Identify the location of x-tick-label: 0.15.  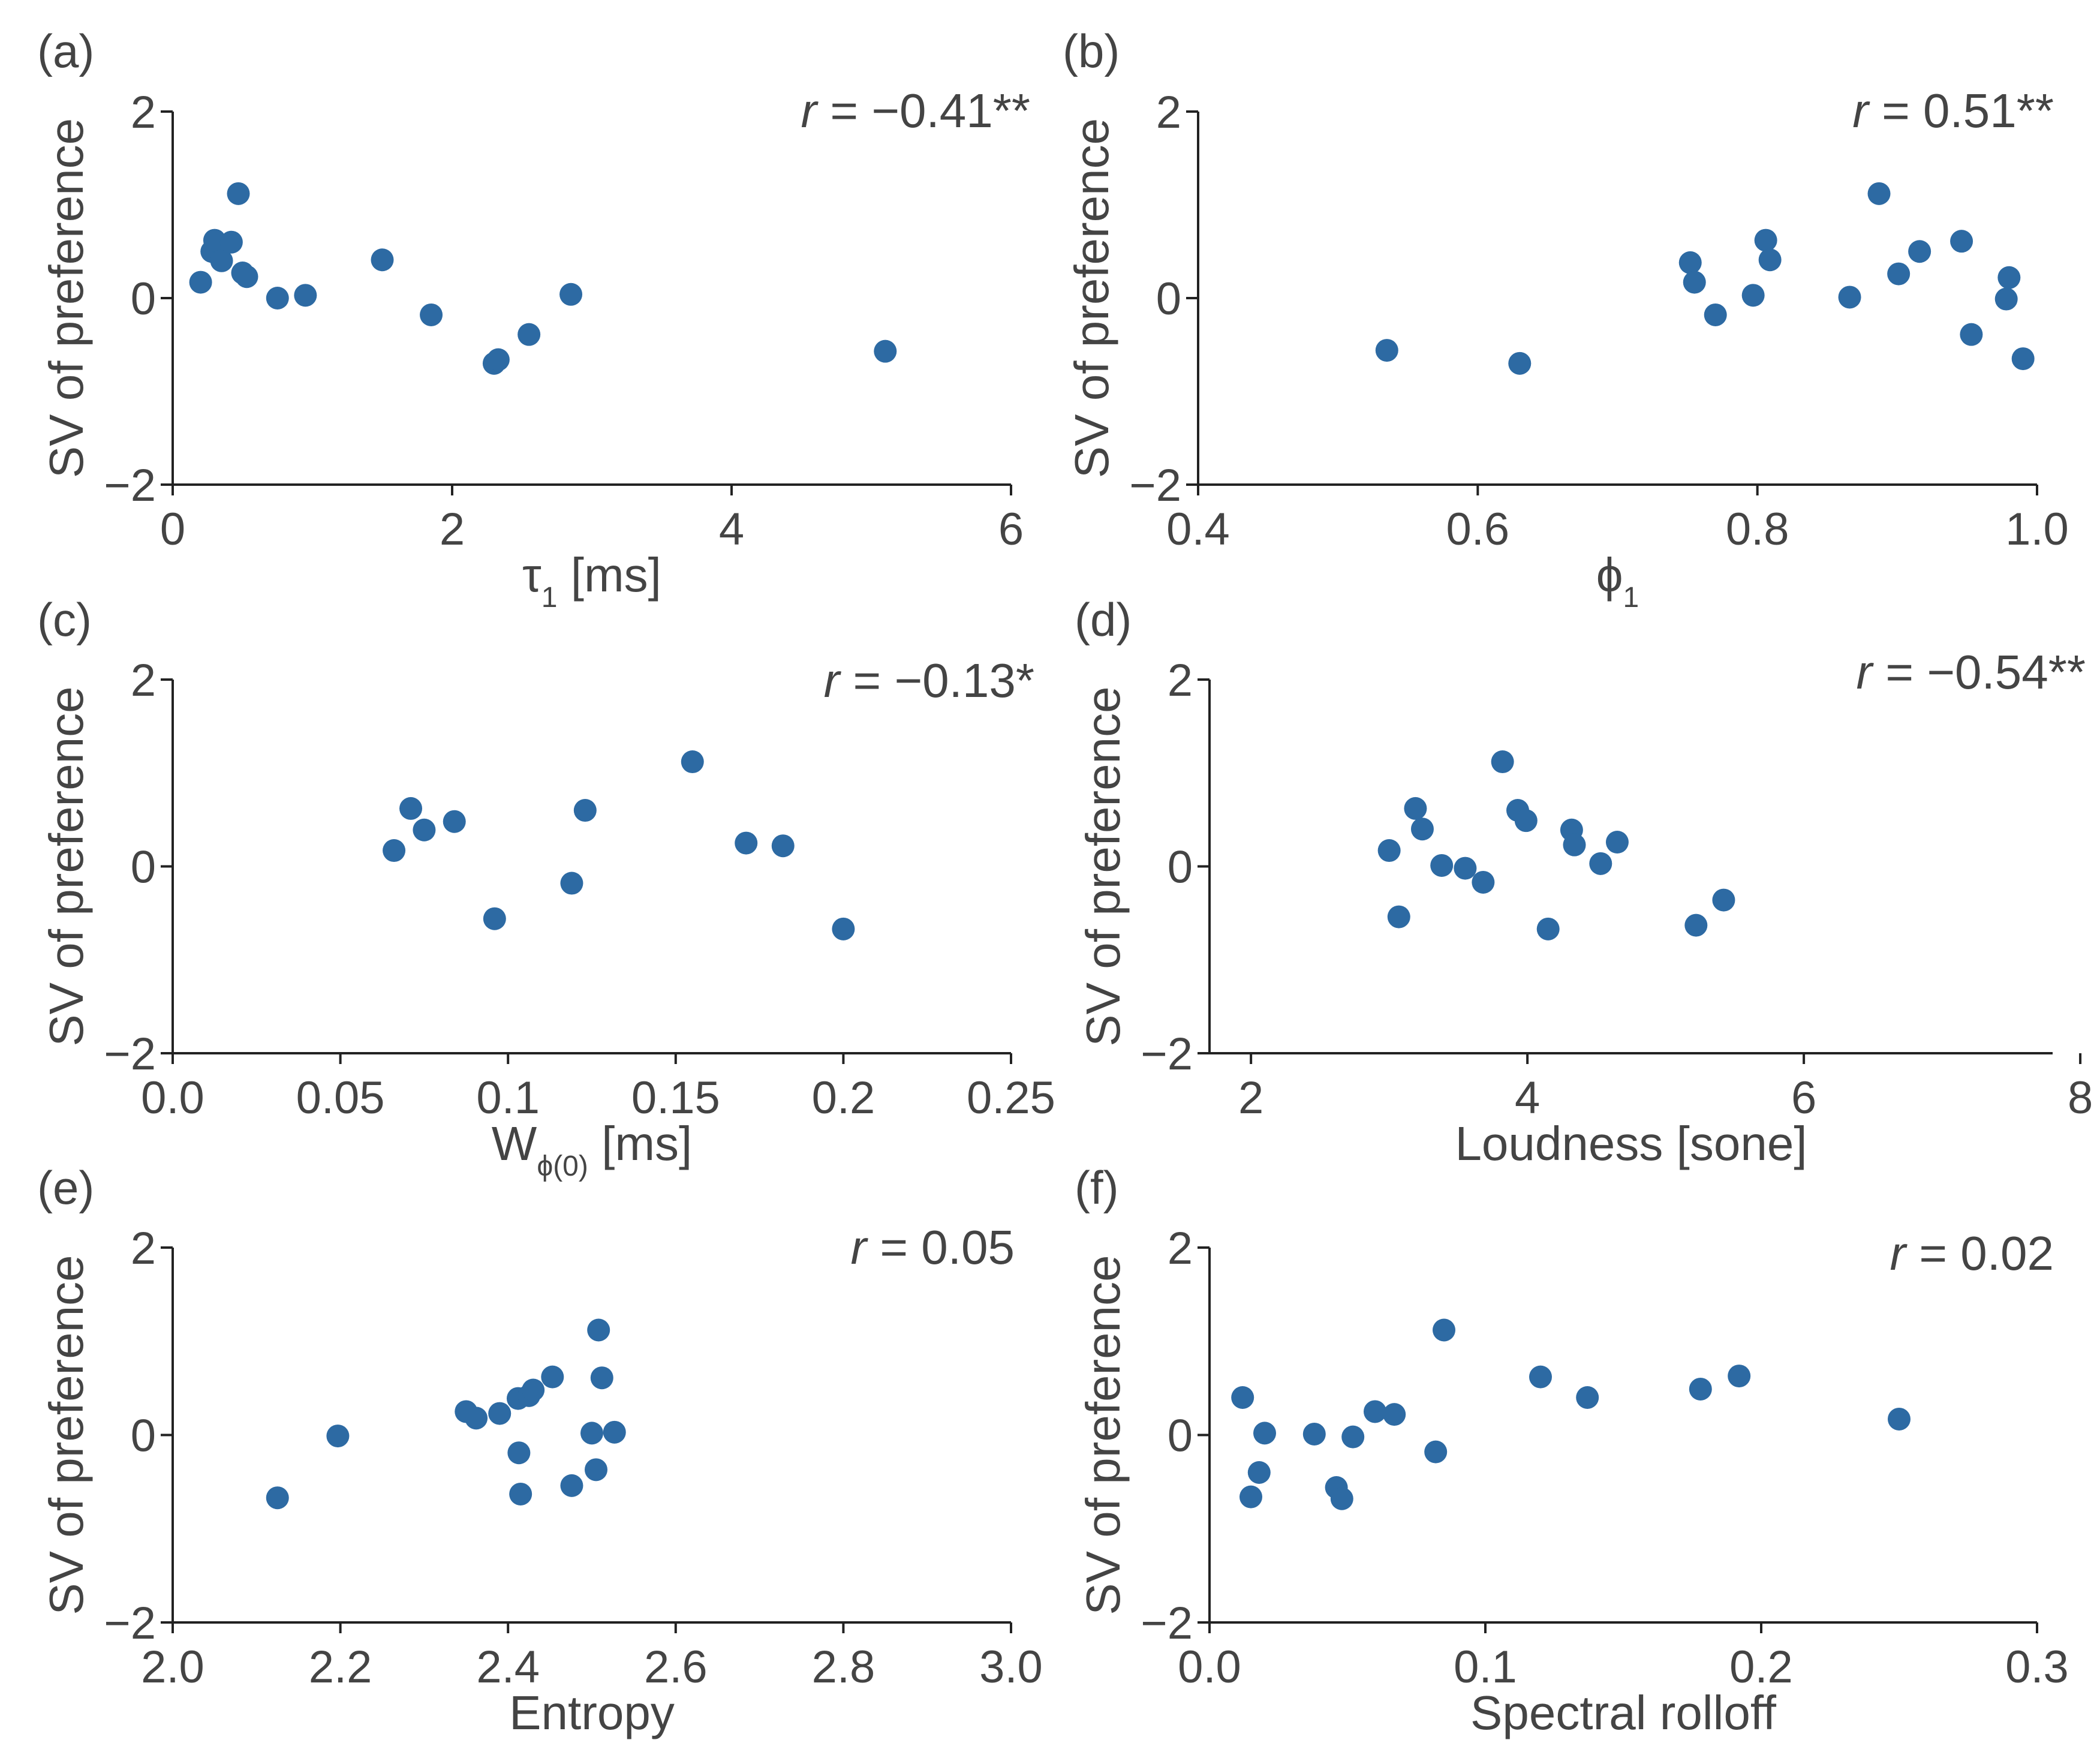
(675, 1097).